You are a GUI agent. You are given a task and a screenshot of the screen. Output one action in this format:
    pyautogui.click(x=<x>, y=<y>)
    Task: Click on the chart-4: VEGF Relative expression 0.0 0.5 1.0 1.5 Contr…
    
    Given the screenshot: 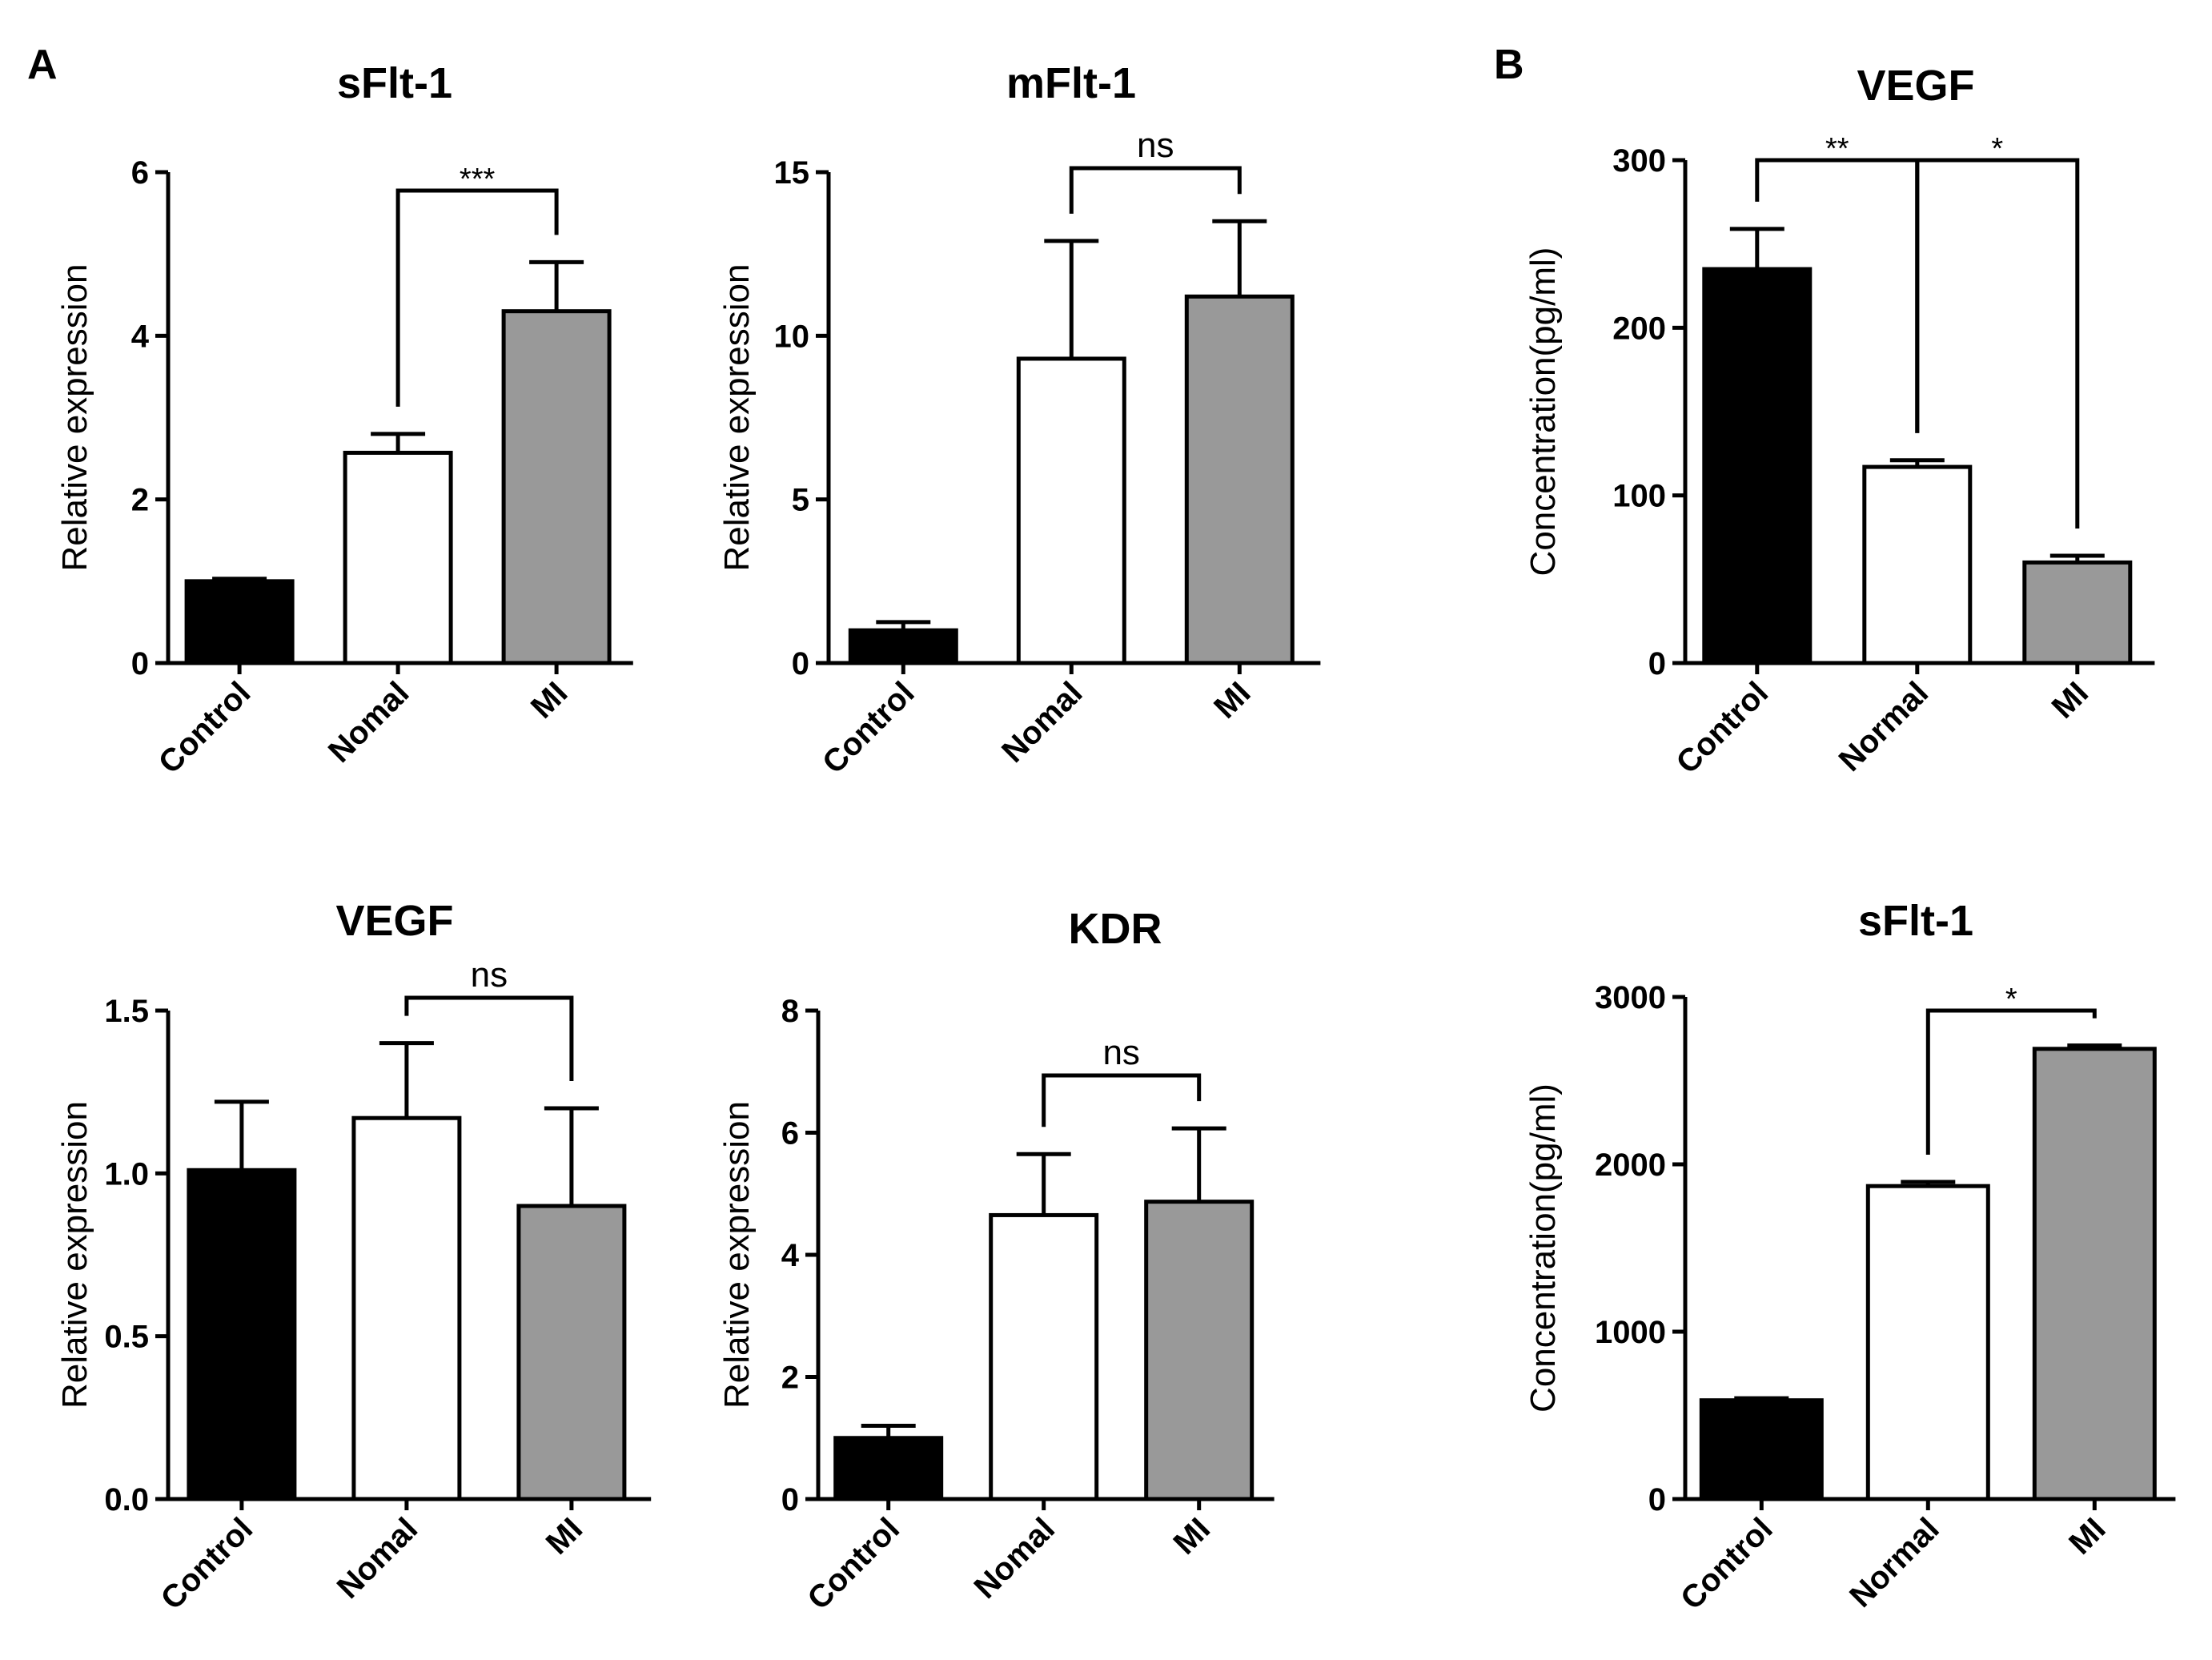 What is the action you would take?
    pyautogui.click(x=353, y=1257)
    